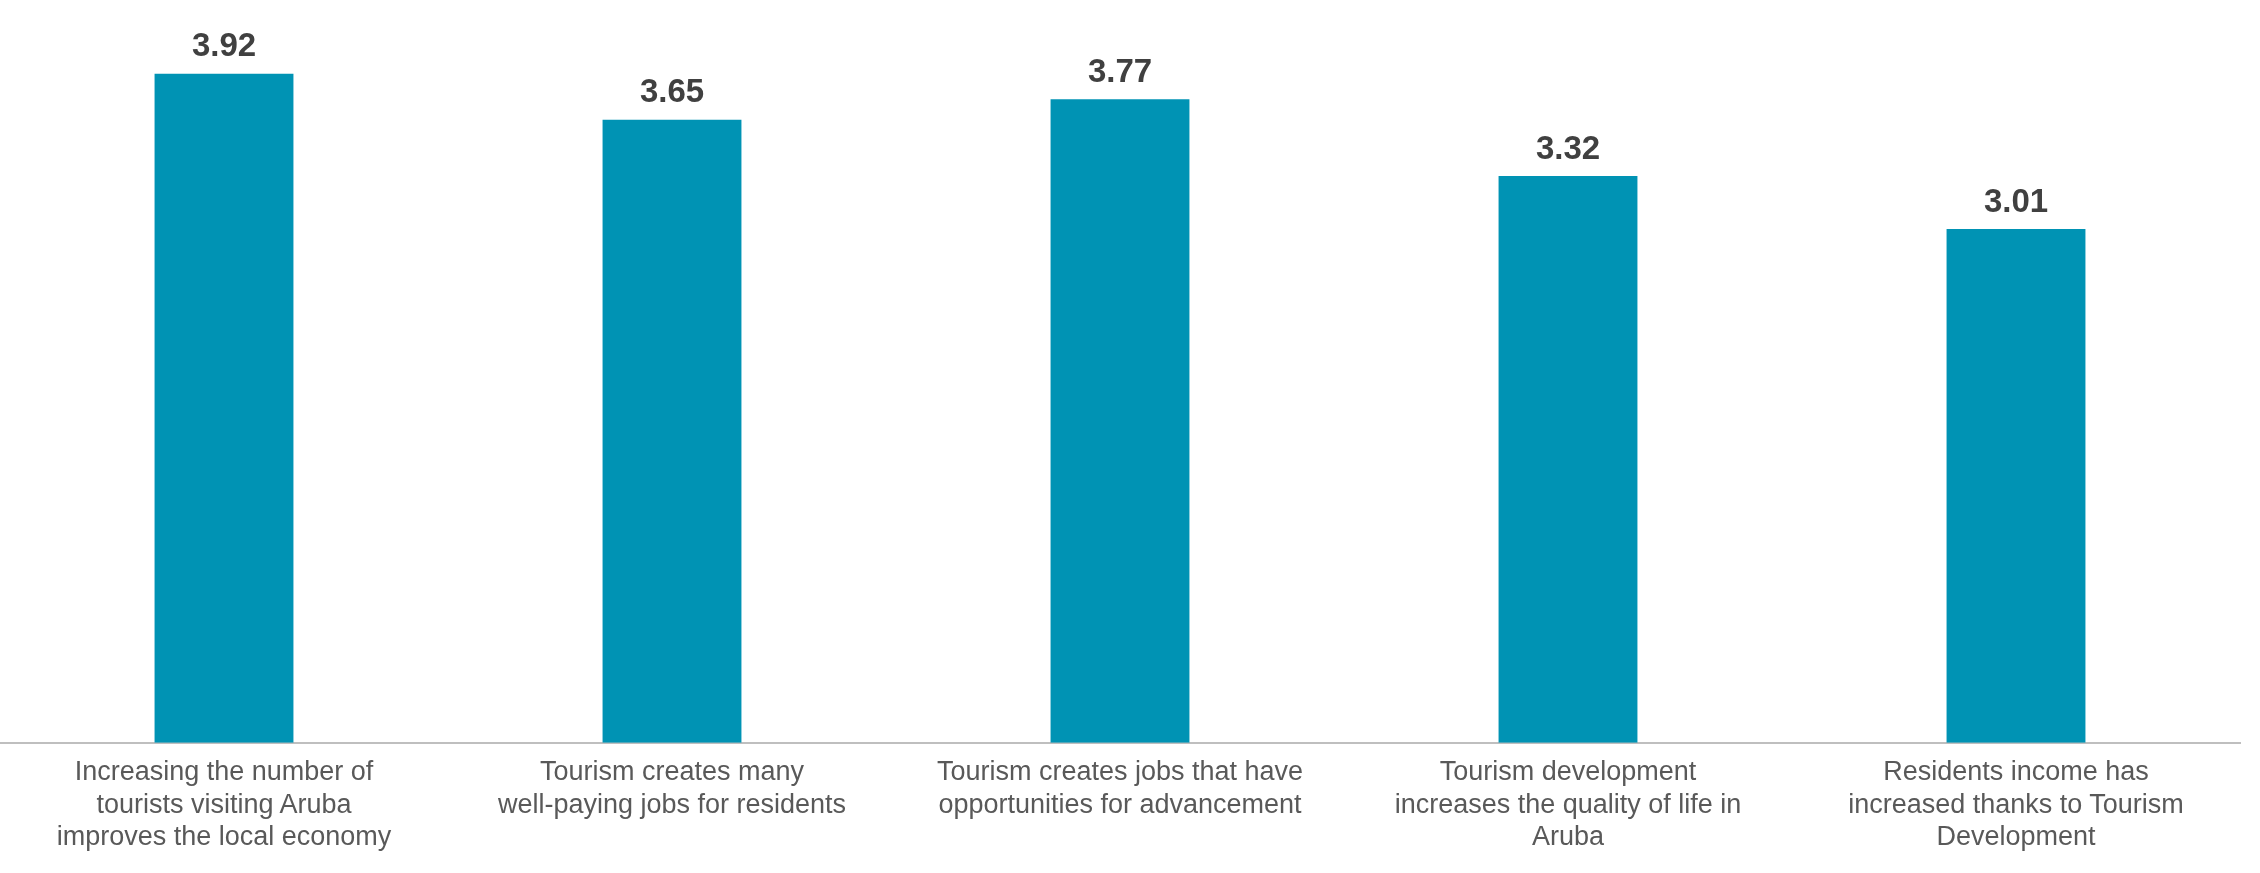 This screenshot has width=2260, height=873. Describe the element at coordinates (671, 787) in the screenshot. I see `x-tick-label: Tourism creates many well-paying jobs for residents` at that location.